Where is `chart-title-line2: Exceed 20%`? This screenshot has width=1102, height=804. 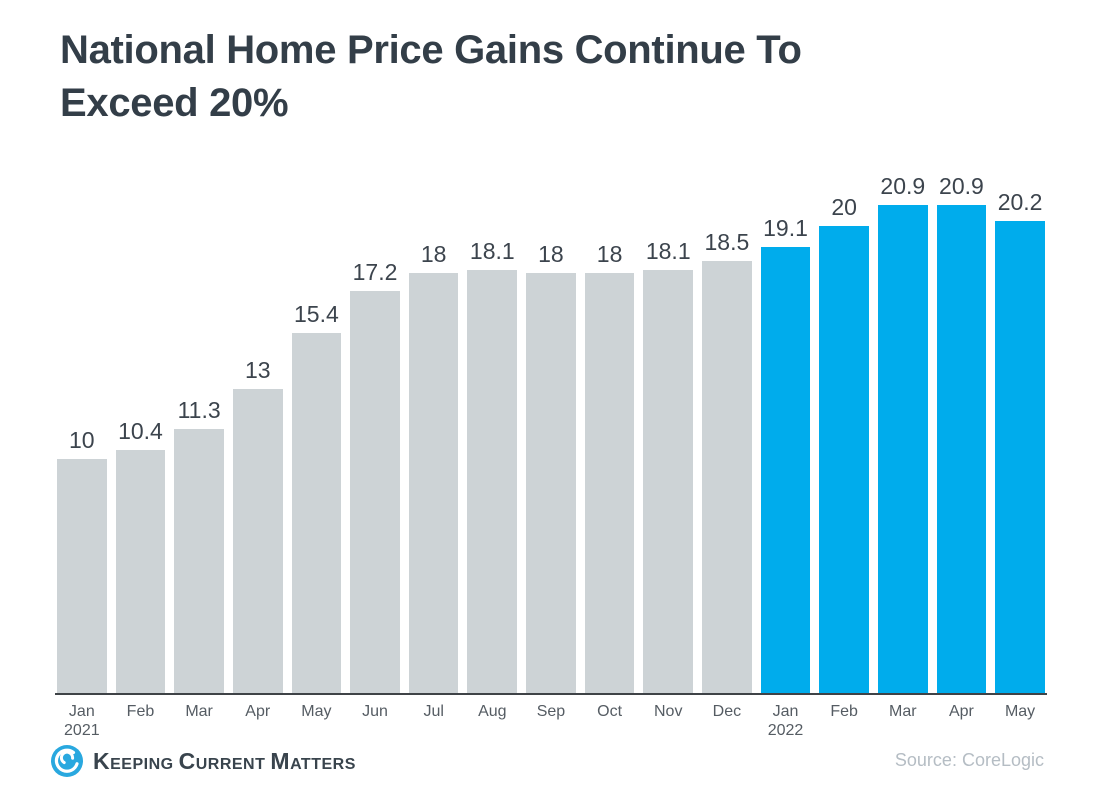
chart-title-line2: Exceed 20% is located at coordinates (174, 103).